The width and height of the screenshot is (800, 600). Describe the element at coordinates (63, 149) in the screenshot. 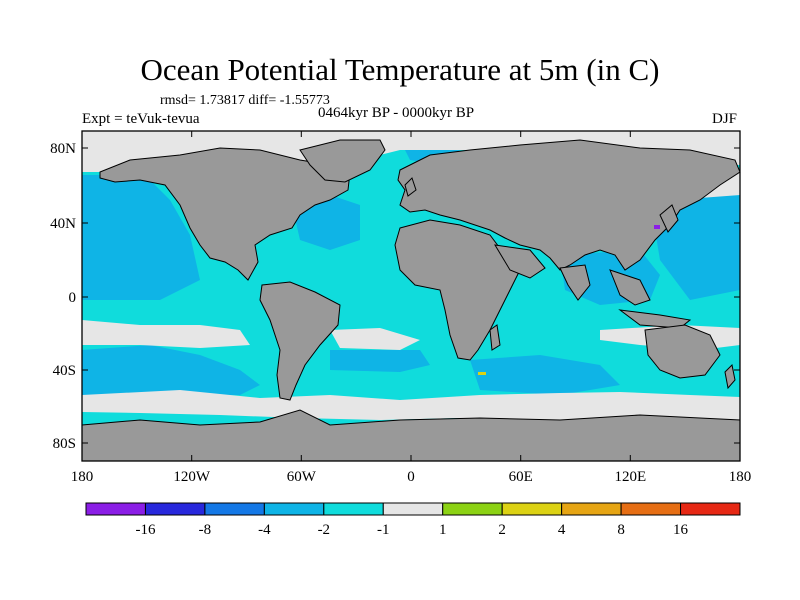

I see `lat-label: 80N` at that location.